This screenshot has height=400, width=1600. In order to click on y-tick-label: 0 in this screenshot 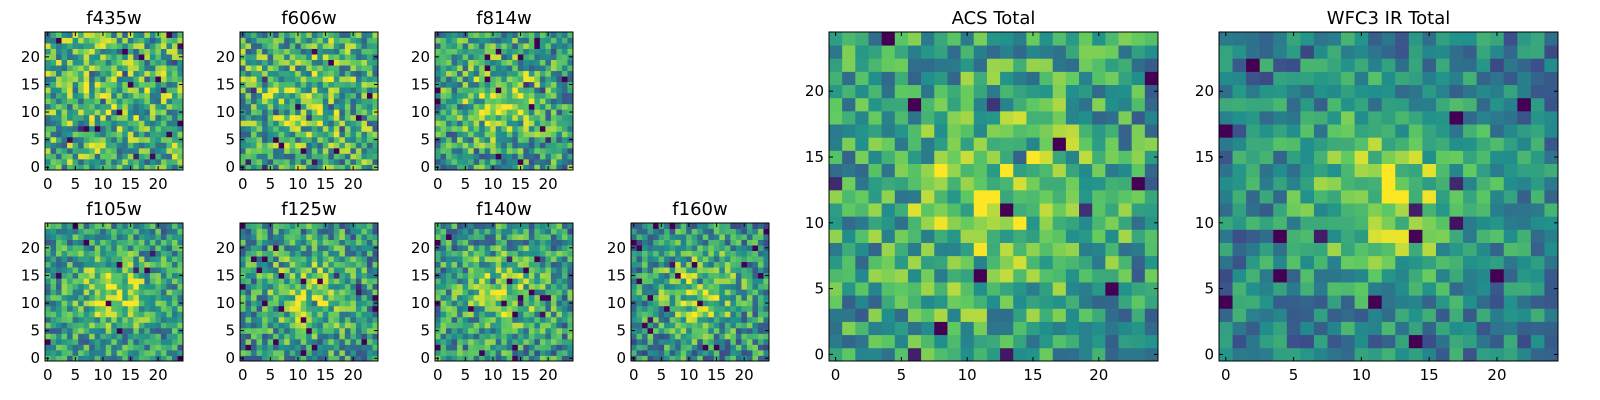, I will do `click(425, 358)`.